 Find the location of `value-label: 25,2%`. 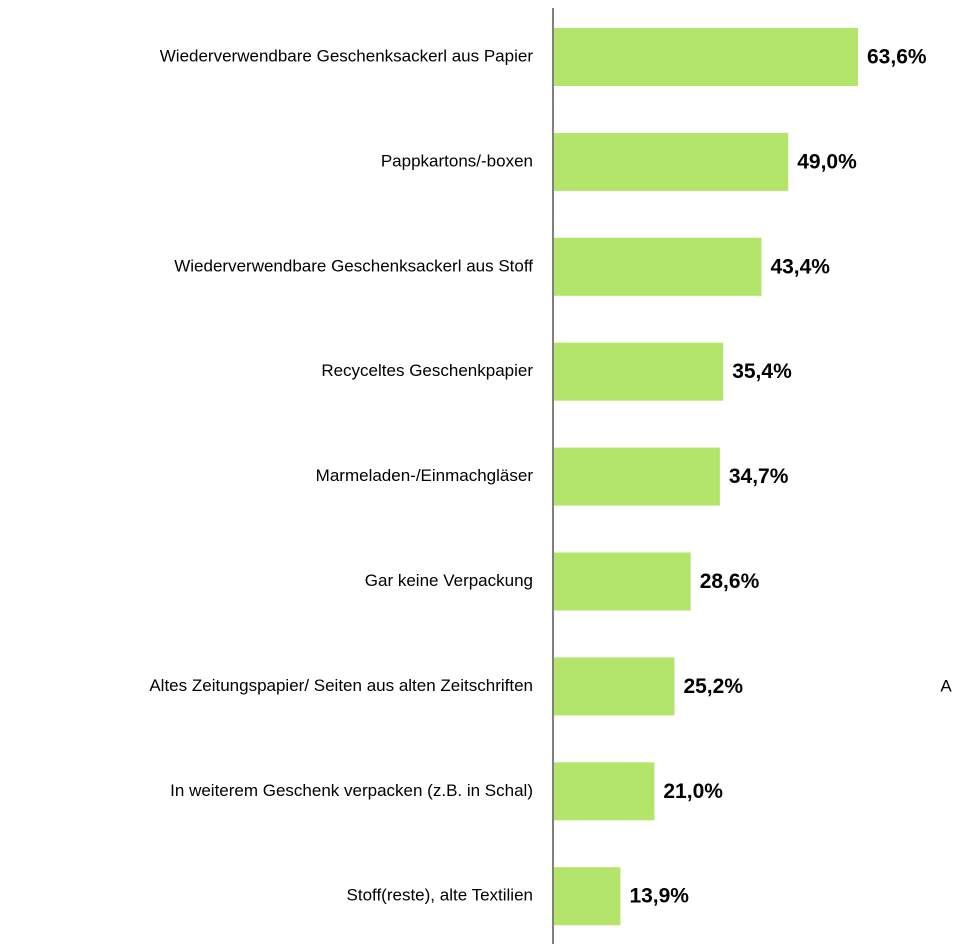

value-label: 25,2% is located at coordinates (713, 686).